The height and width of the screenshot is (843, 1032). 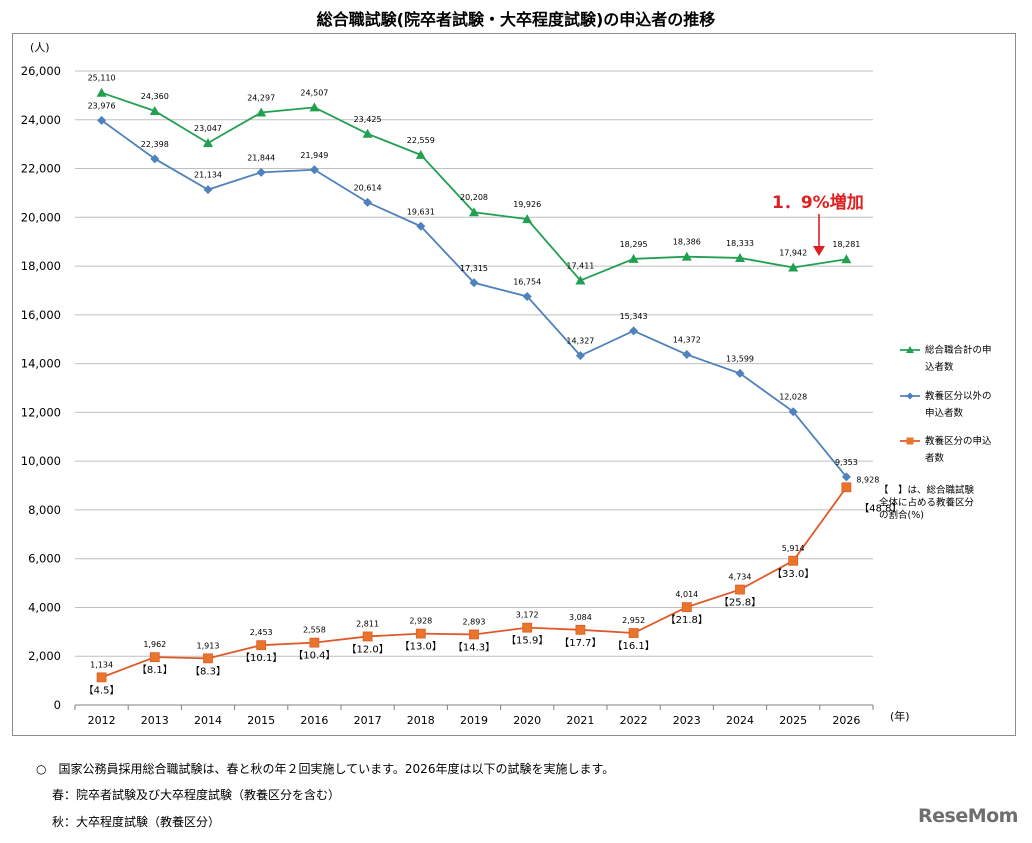 I want to click on x-tick-label: 2021, so click(x=580, y=720).